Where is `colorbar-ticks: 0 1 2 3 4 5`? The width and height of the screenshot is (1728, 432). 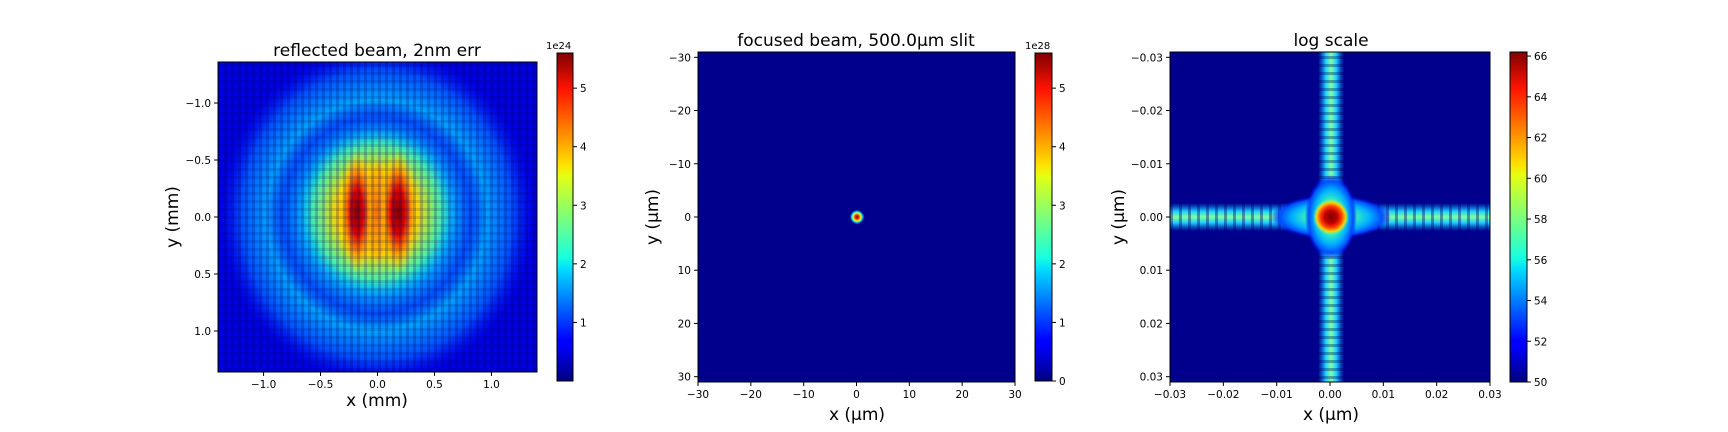
colorbar-ticks: 0 1 2 3 4 5 is located at coordinates (1059, 235).